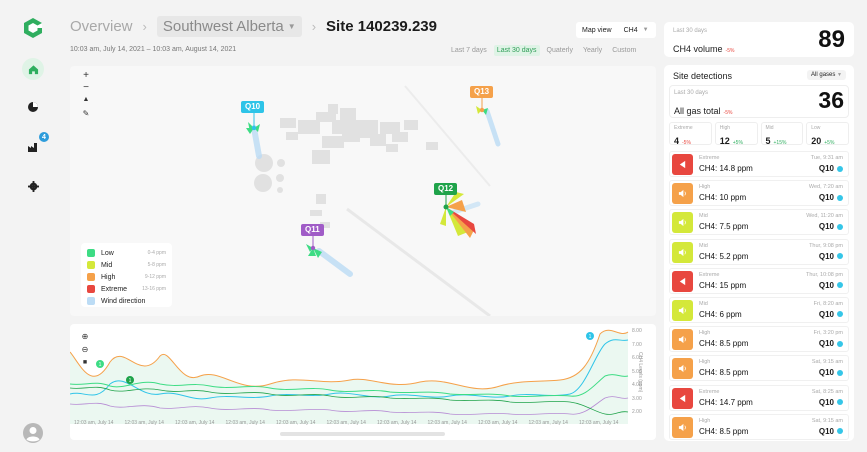 Image resolution: width=867 pixels, height=452 pixels. Describe the element at coordinates (516, 50) in the screenshot. I see `period-tab: Last 30 days` at that location.